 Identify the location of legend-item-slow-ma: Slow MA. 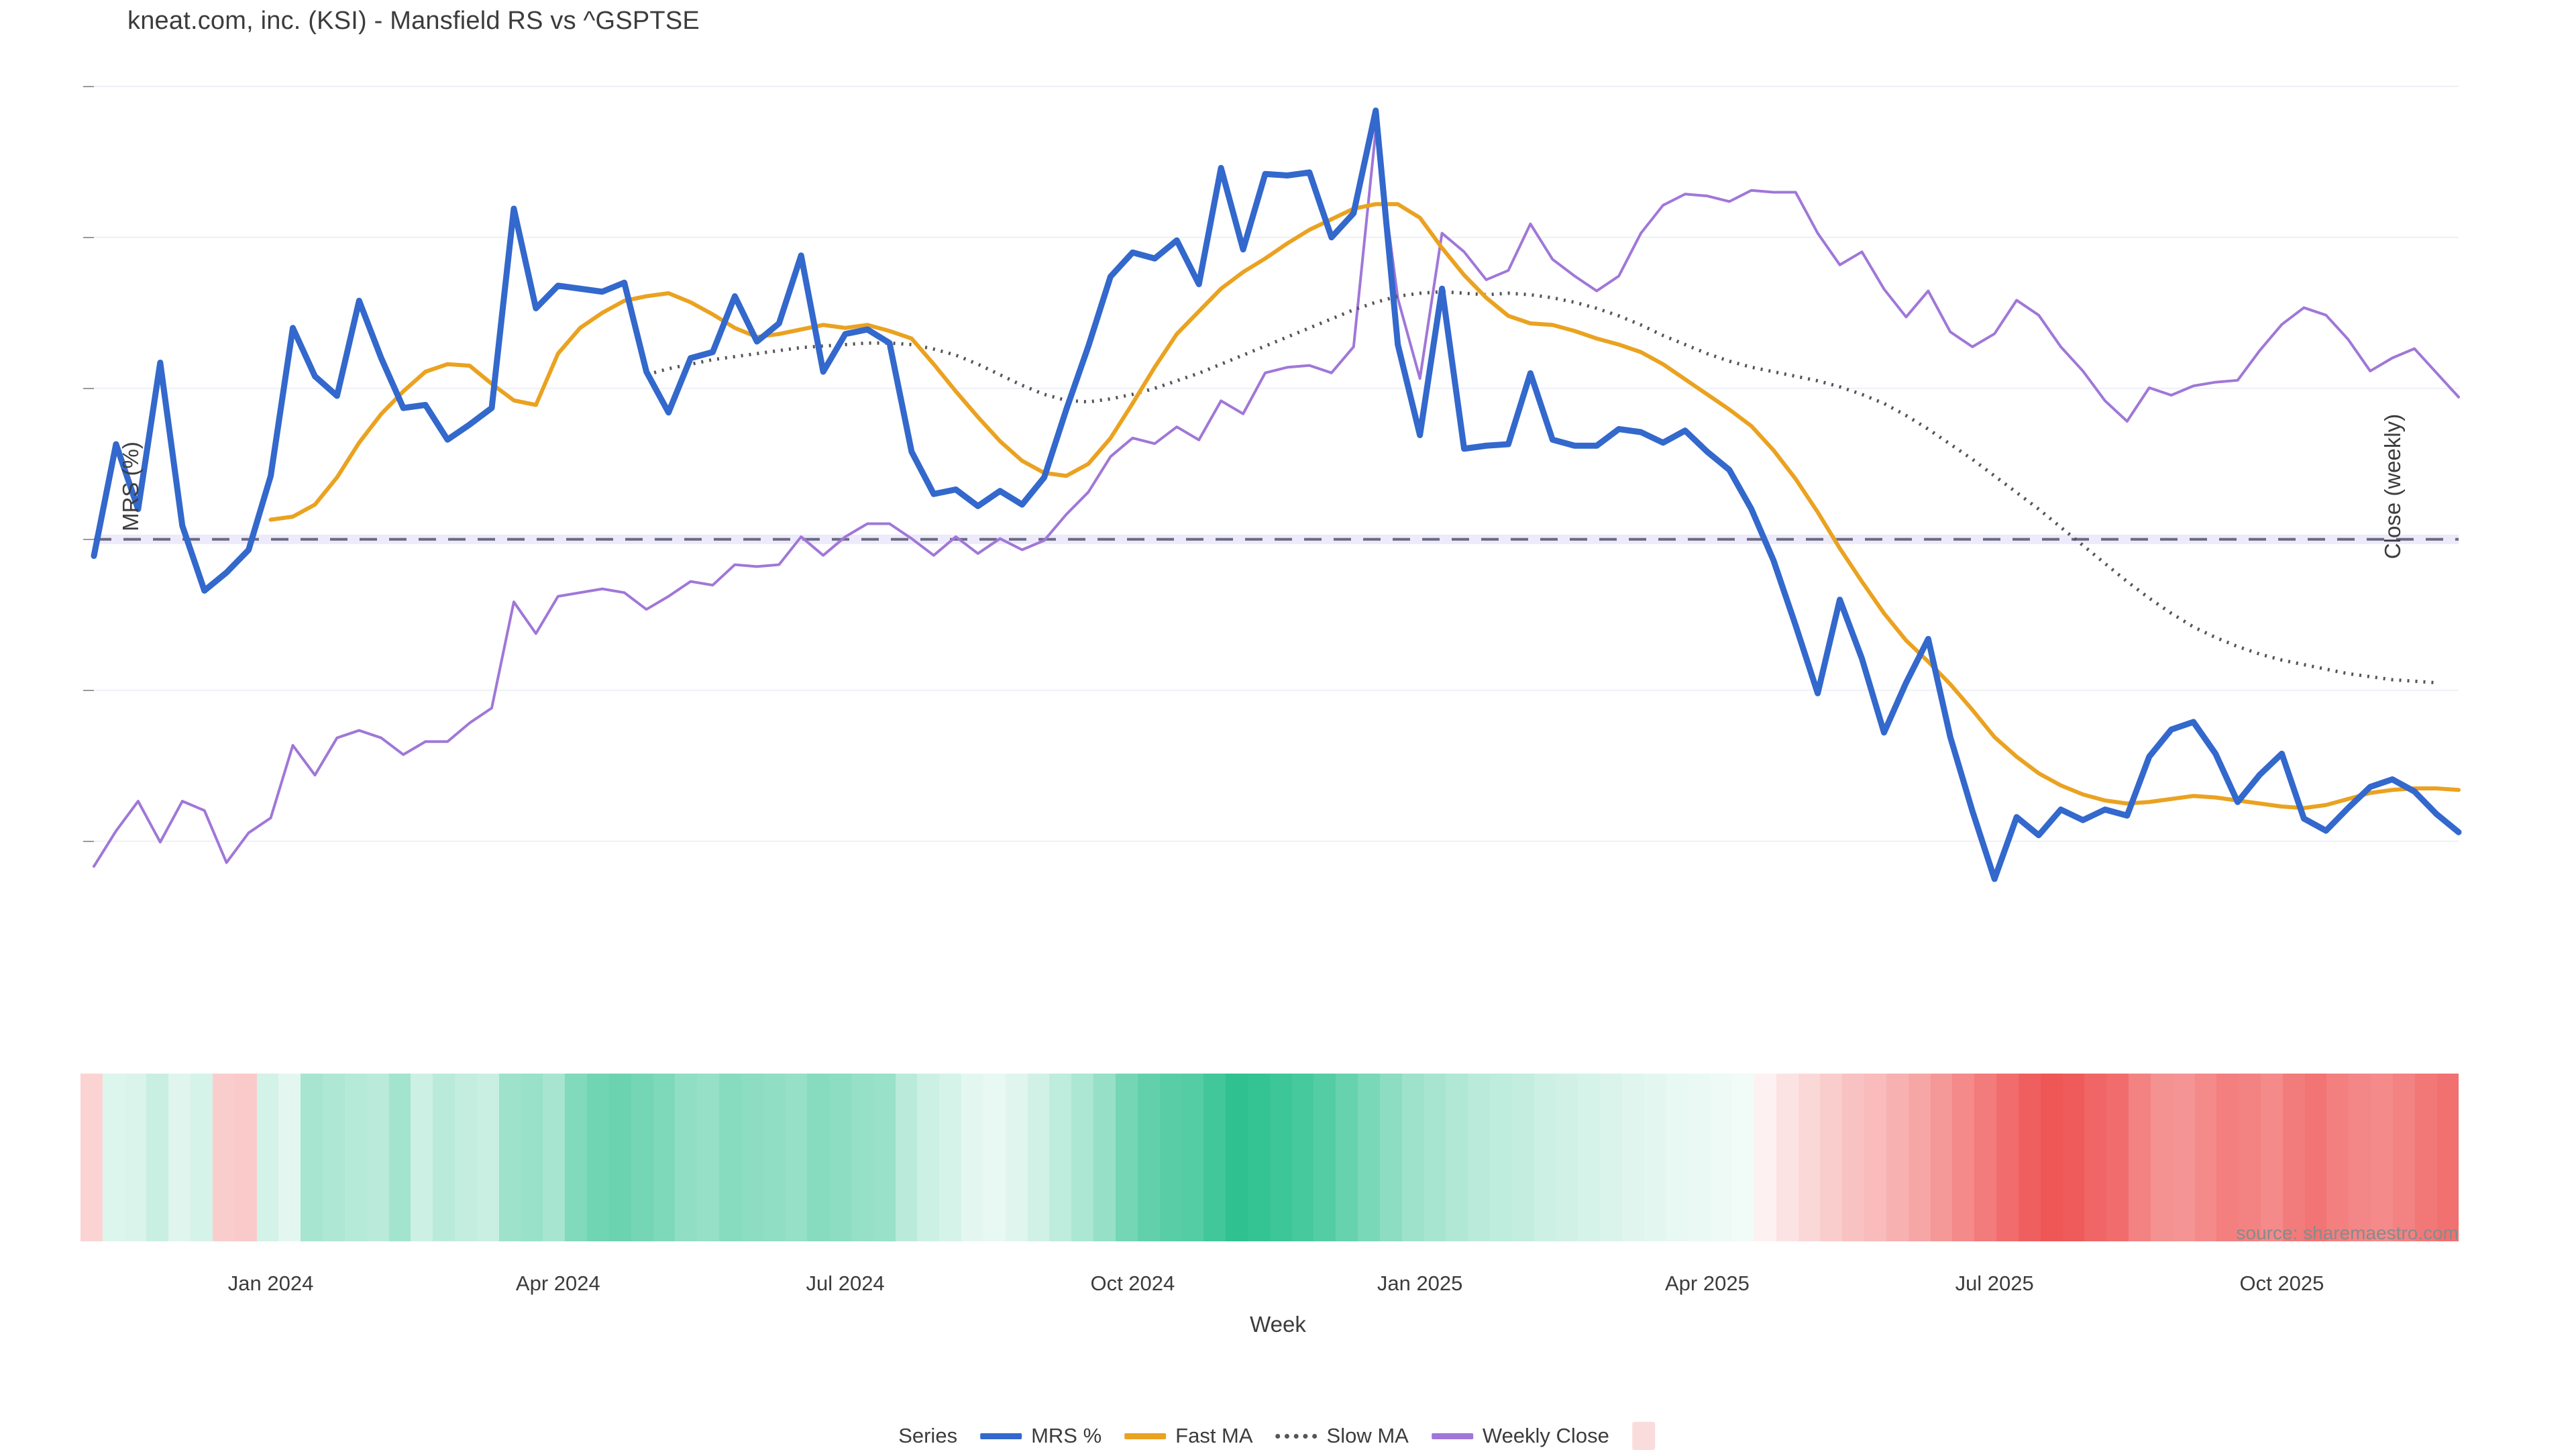
(1342, 1436).